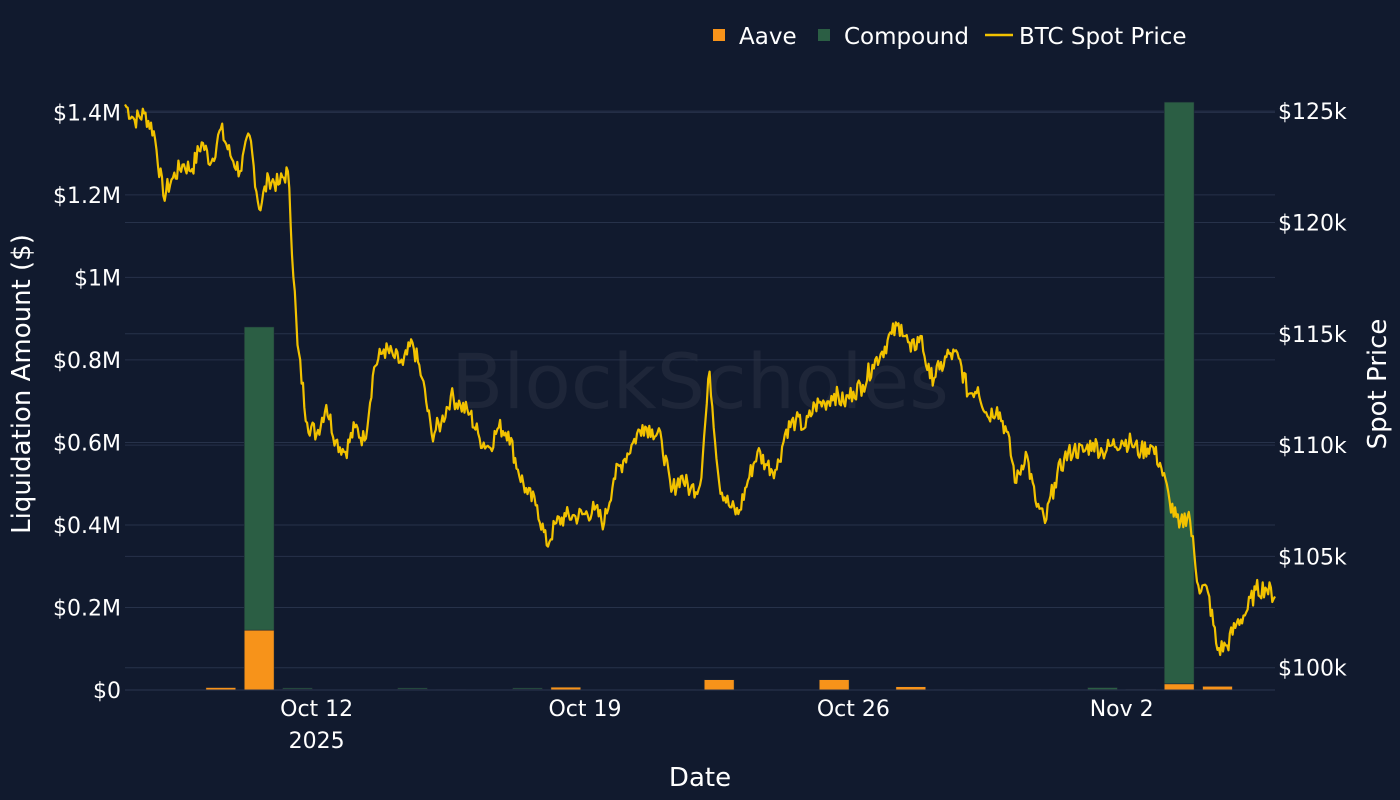 The width and height of the screenshot is (1400, 800). What do you see at coordinates (107, 691) in the screenshot?
I see `y-tick-label-0: $0` at bounding box center [107, 691].